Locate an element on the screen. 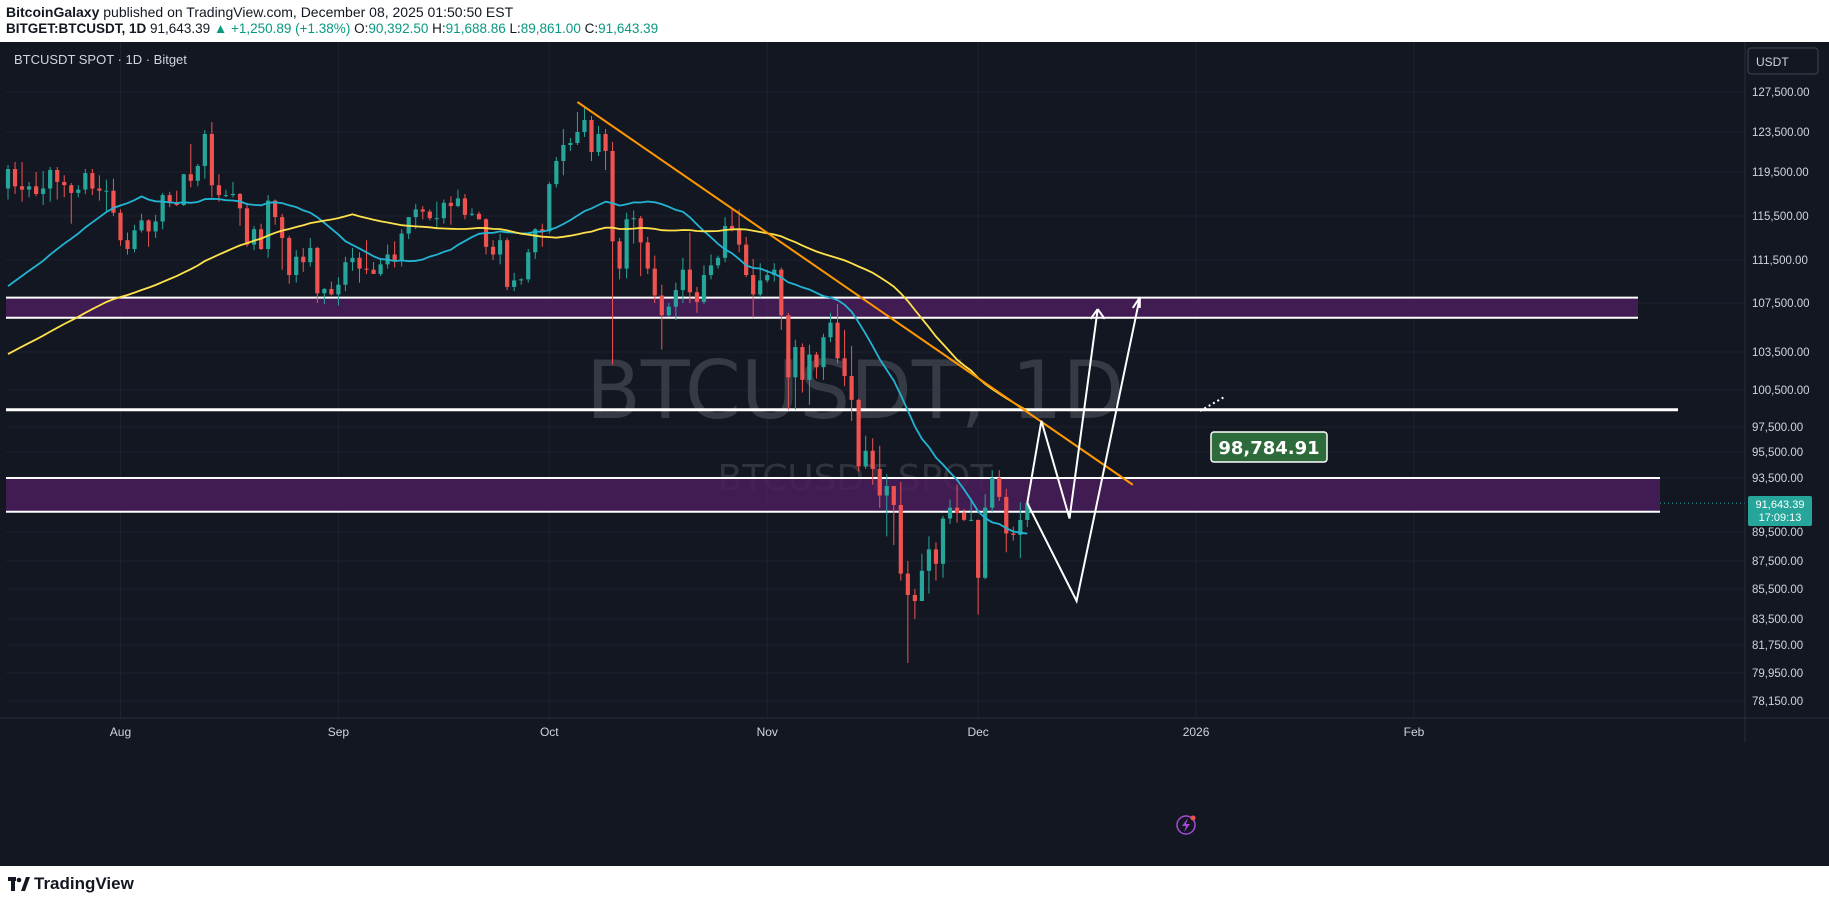 This screenshot has height=903, width=1829. lightning-icon is located at coordinates (1186, 825).